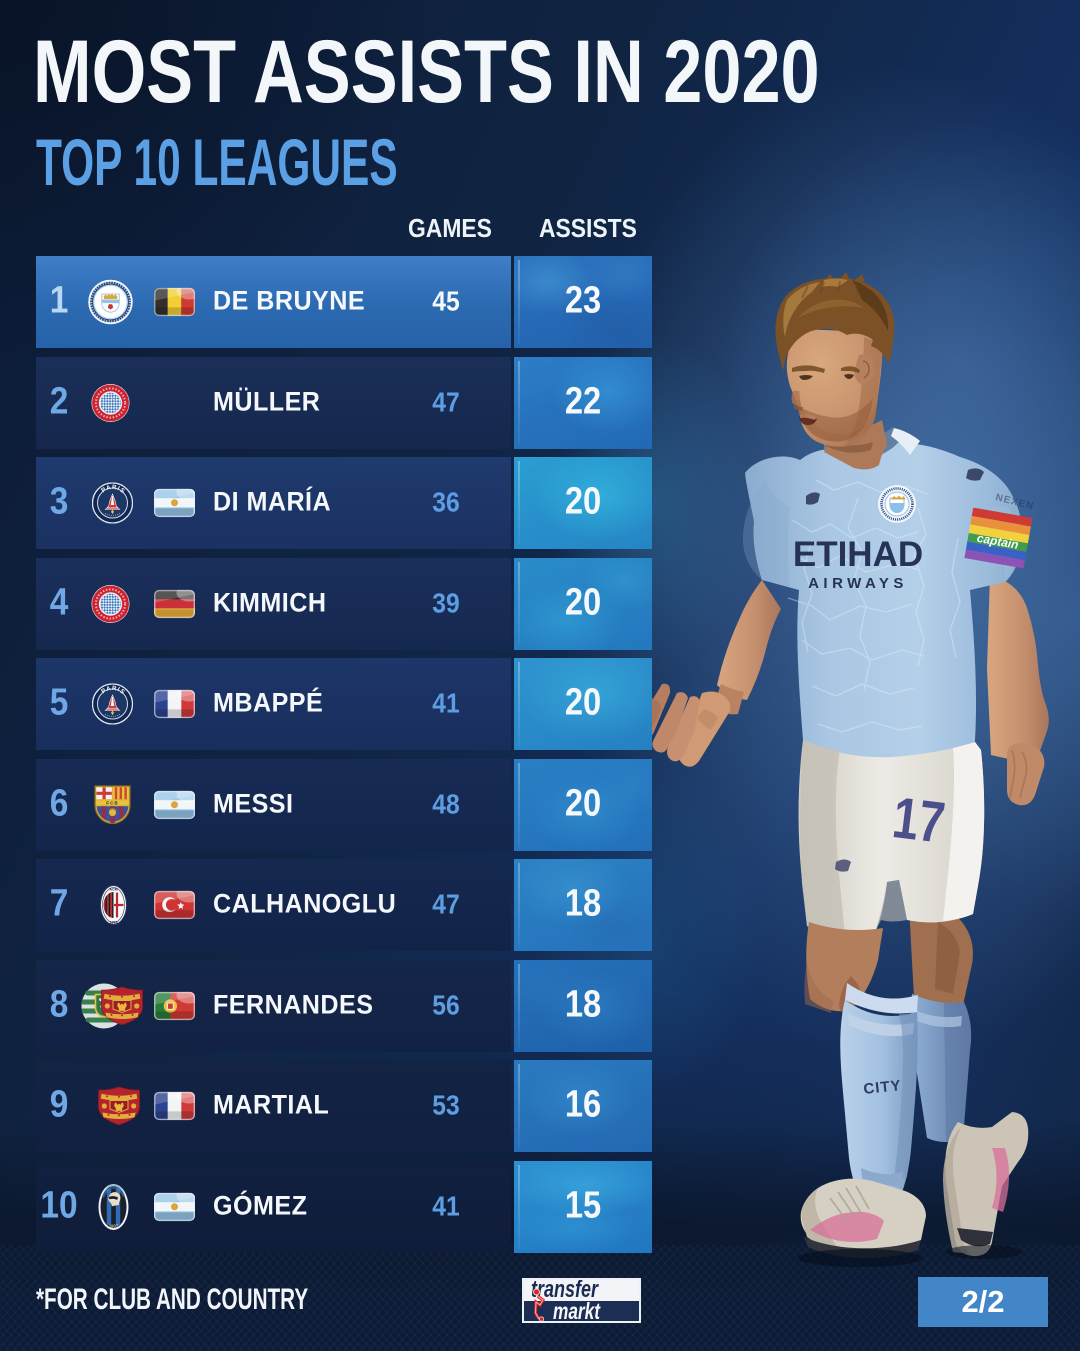 The height and width of the screenshot is (1351, 1080). I want to click on svg-text: AIRWAYS, so click(858, 583).